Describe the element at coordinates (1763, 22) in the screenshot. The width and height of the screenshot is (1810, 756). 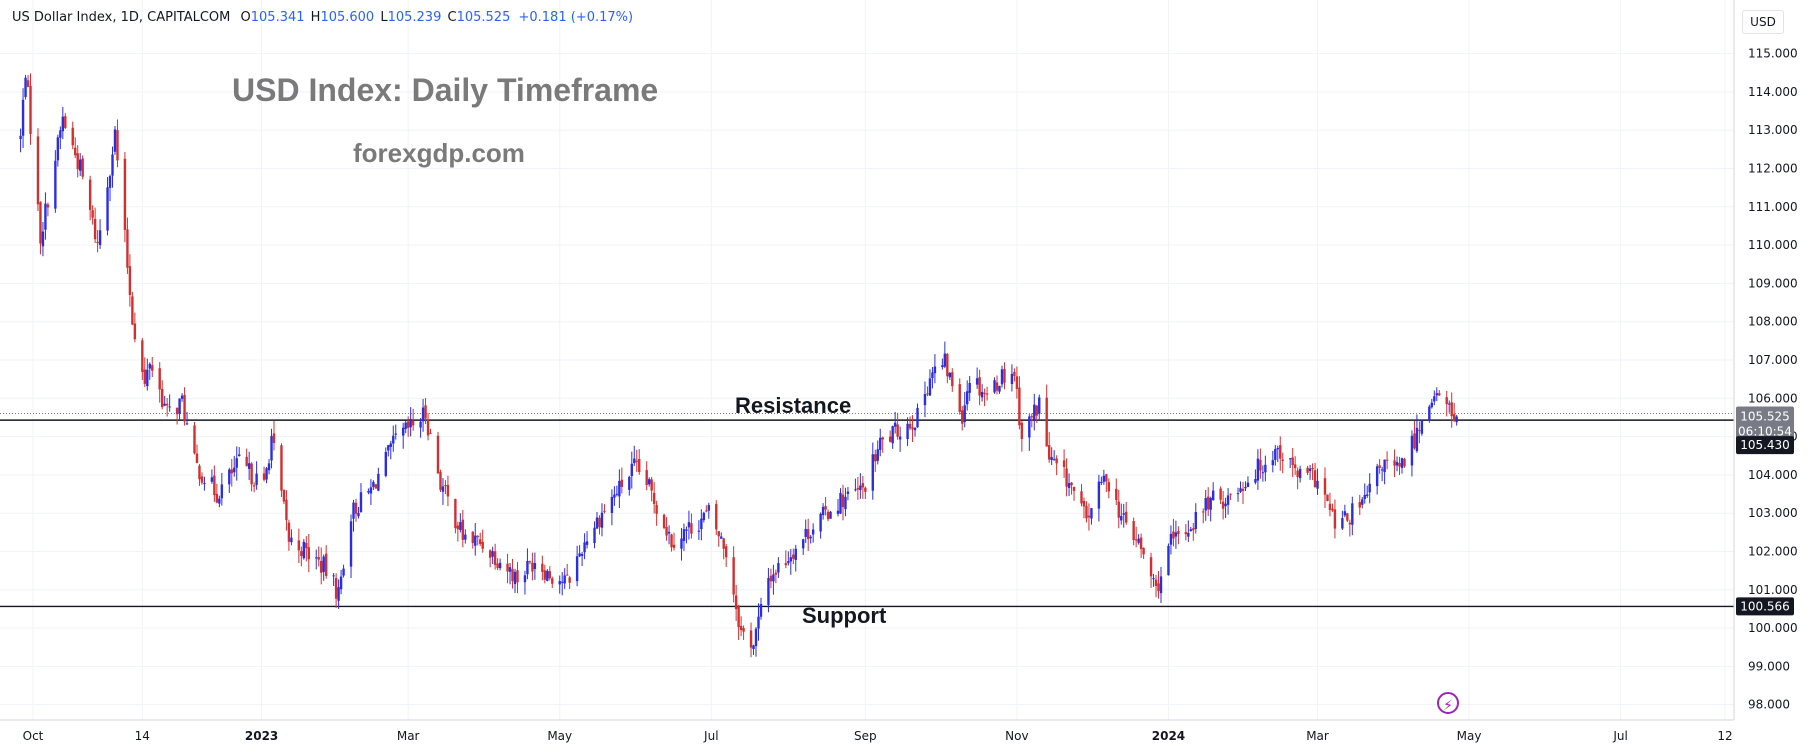
I see `currency-button: USD` at that location.